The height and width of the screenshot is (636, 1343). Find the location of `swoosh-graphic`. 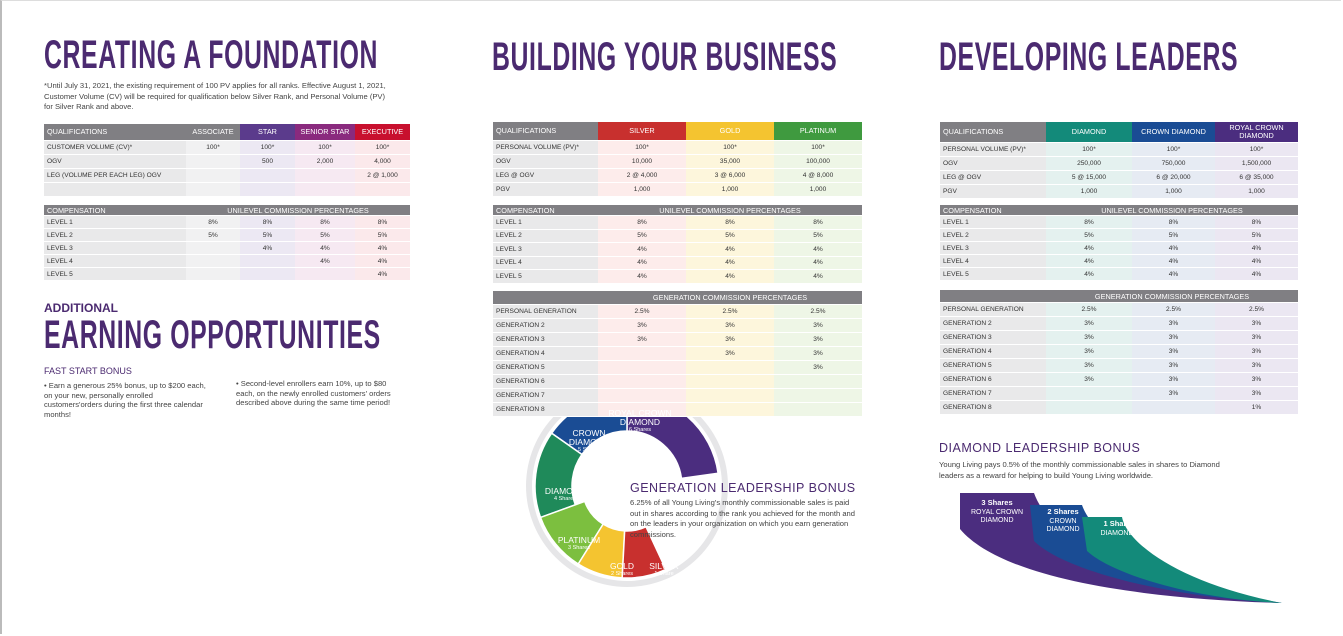

swoosh-graphic is located at coordinates (1121, 548).